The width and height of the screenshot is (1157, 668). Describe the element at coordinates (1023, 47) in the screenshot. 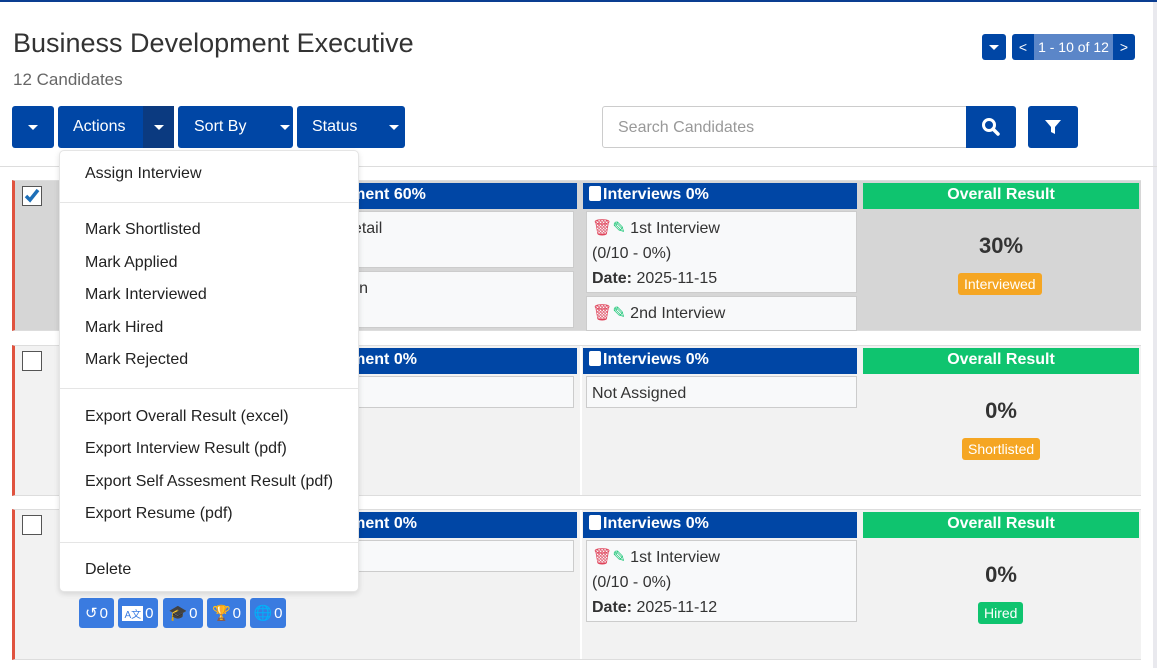

I see `prev-page-button: <` at that location.